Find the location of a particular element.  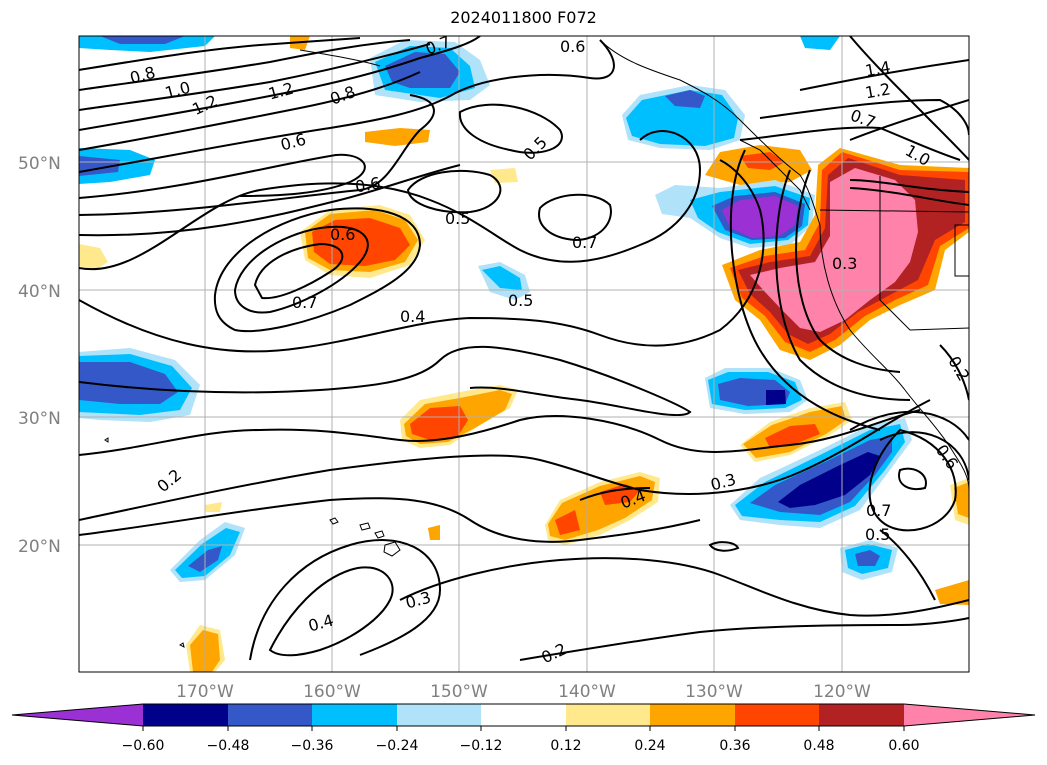

lat-label: 40°N is located at coordinates (39, 292).